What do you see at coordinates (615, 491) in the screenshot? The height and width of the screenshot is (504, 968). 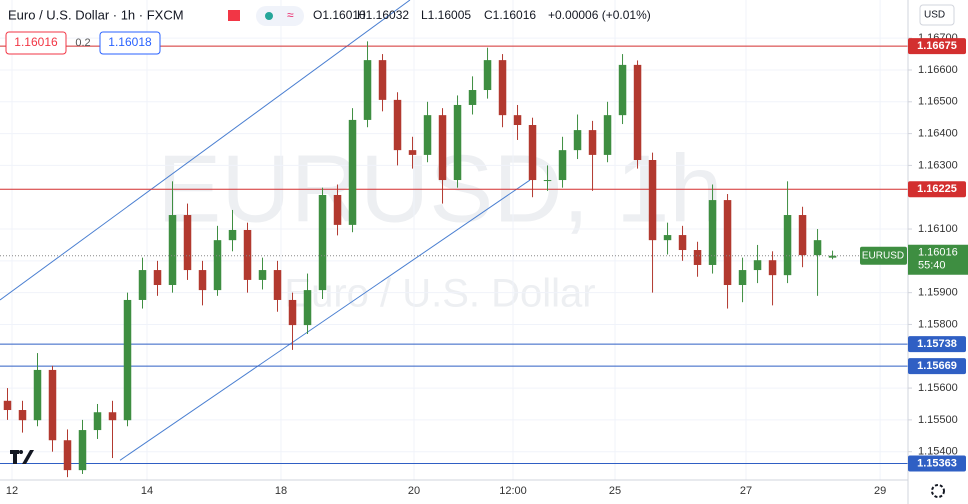 I see `x-tick-label: 25` at bounding box center [615, 491].